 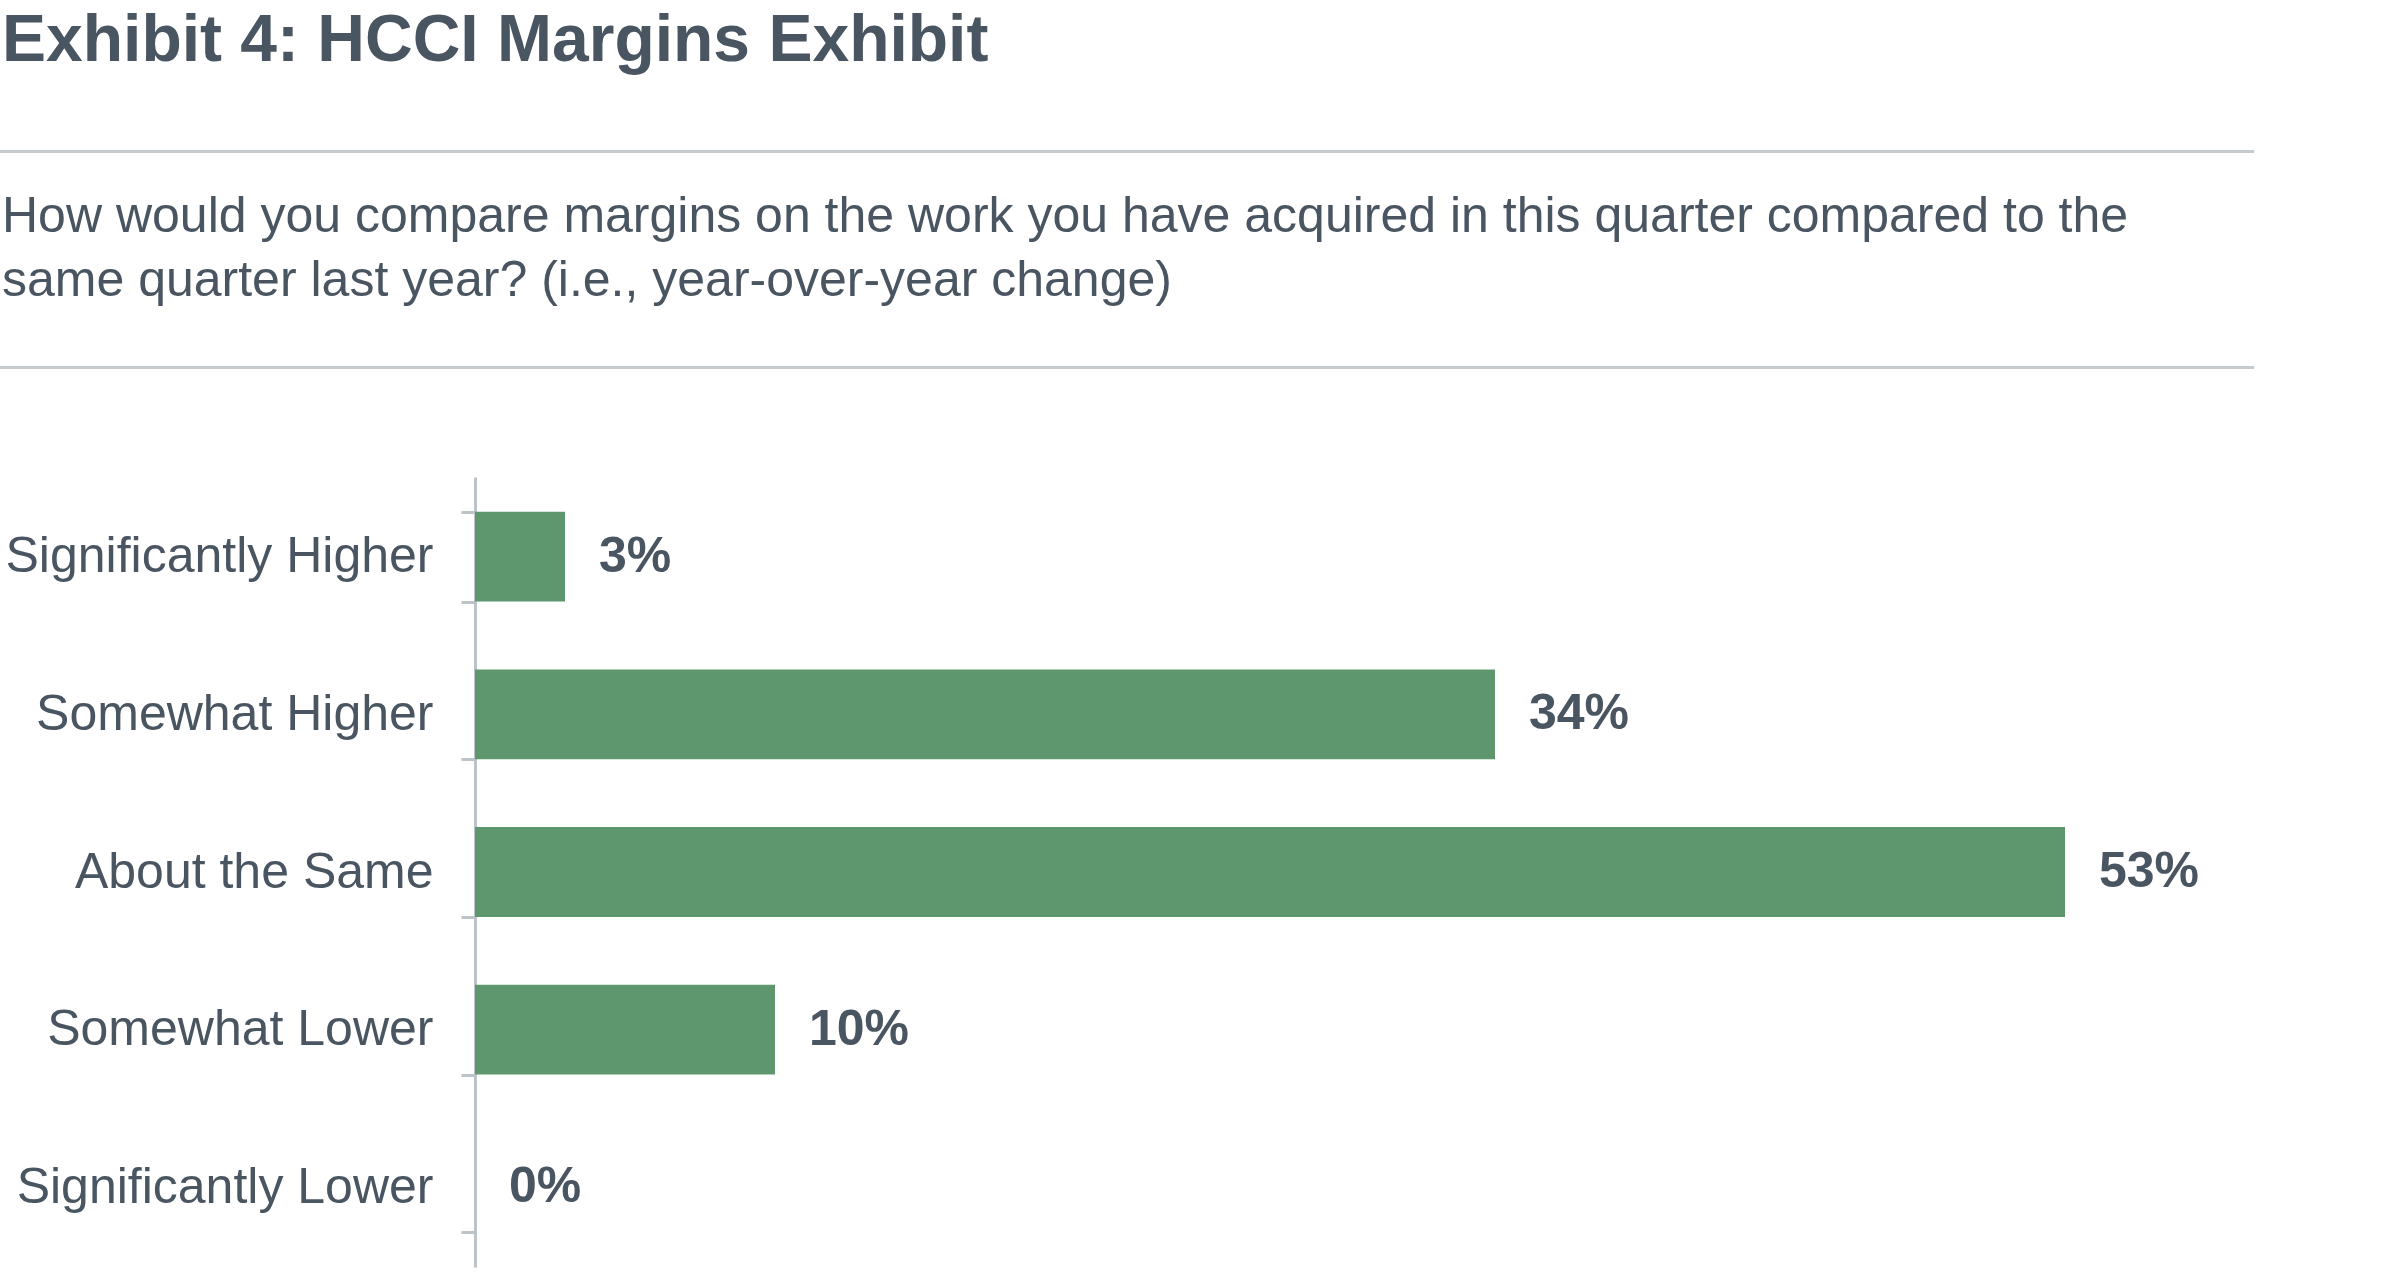 I want to click on y-tick-label: About the Same, so click(x=254, y=870).